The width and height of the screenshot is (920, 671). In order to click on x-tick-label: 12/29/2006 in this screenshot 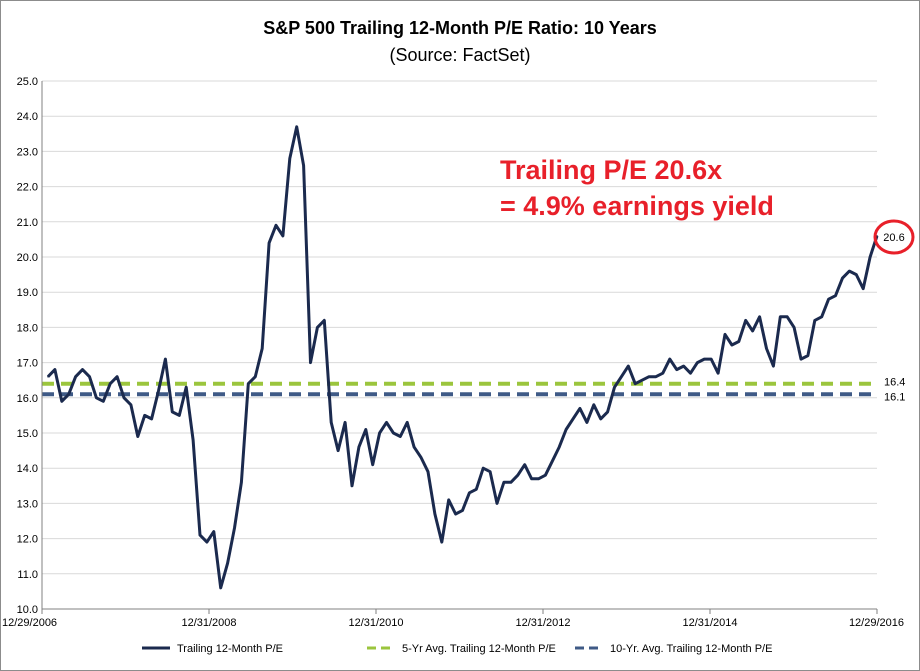, I will do `click(29, 623)`.